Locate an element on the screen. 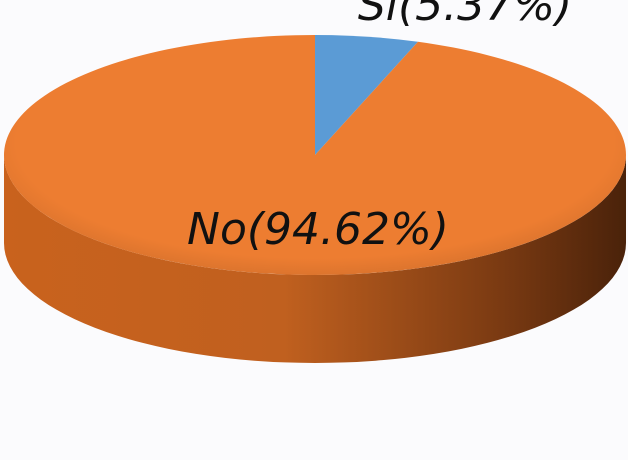 Image resolution: width=628 pixels, height=460 pixels. data-label: No(94.62%) is located at coordinates (318, 229).